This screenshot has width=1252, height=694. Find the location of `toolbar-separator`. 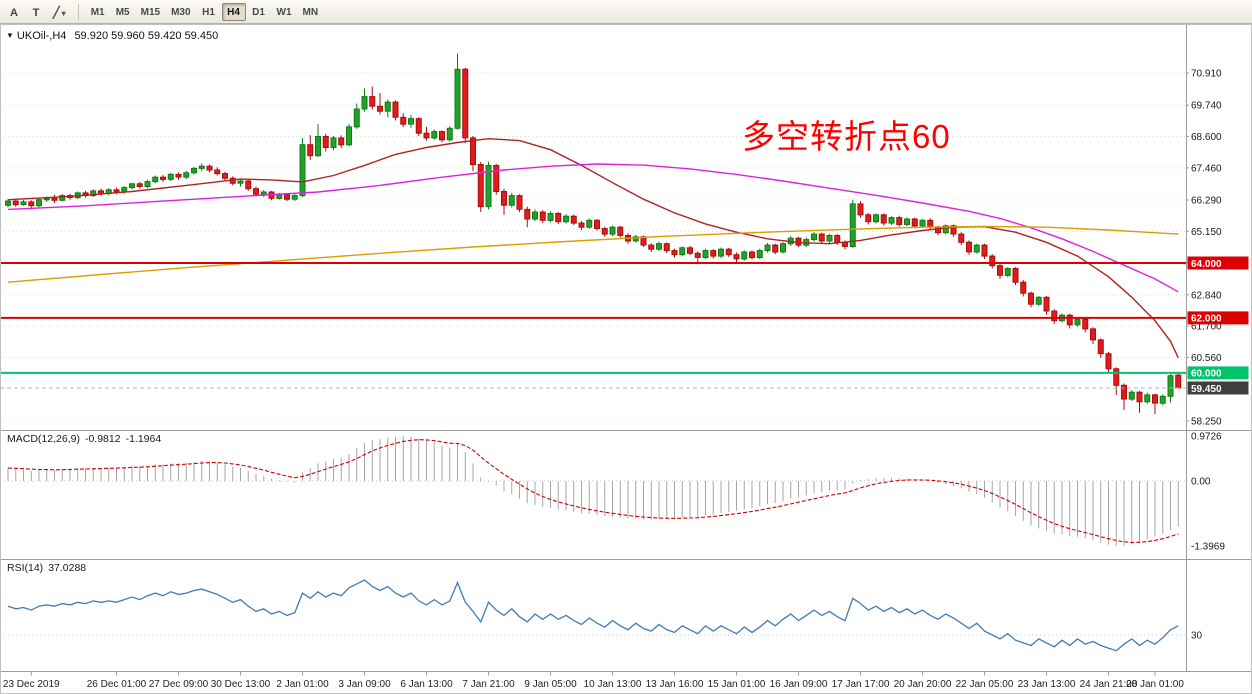

toolbar-separator is located at coordinates (78, 11).